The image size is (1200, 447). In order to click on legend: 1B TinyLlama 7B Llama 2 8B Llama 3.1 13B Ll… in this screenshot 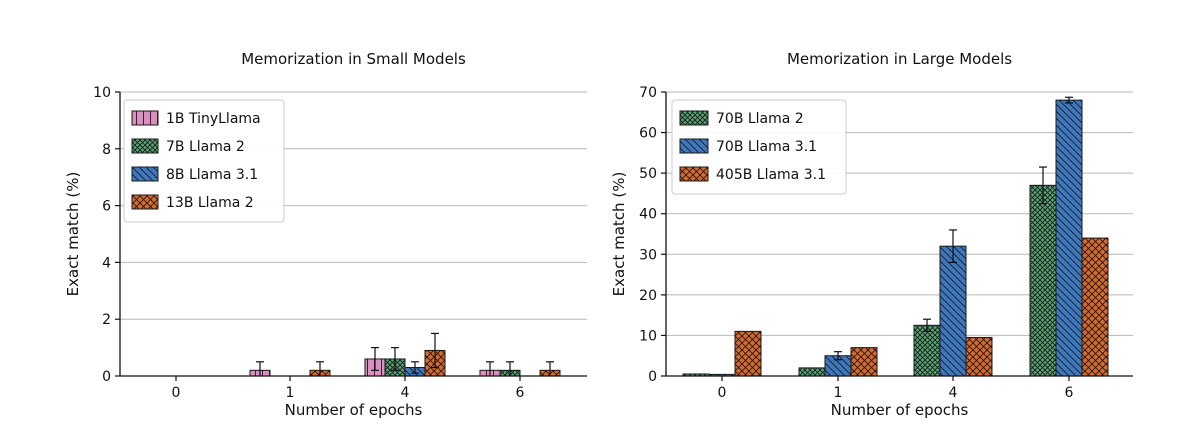, I will do `click(204, 161)`.